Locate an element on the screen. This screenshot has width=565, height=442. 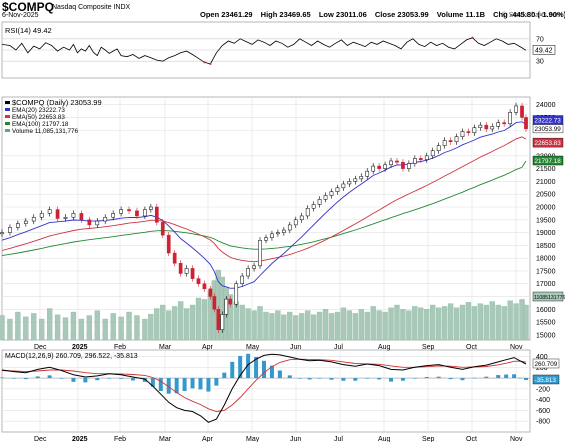
price-tick-label: 20500 is located at coordinates (546, 195).